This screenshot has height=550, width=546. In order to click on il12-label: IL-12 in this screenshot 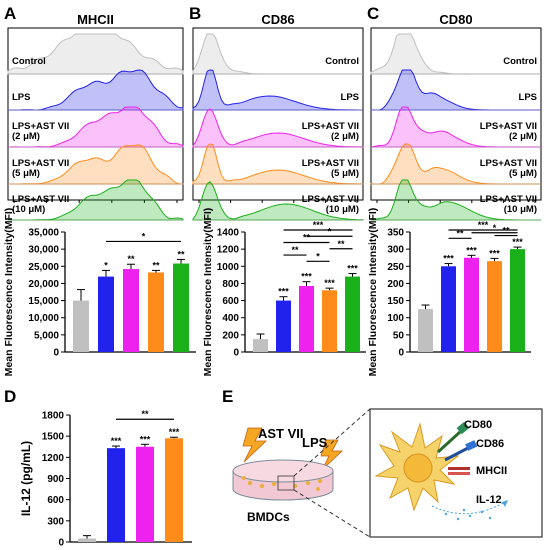, I will do `click(489, 500)`.